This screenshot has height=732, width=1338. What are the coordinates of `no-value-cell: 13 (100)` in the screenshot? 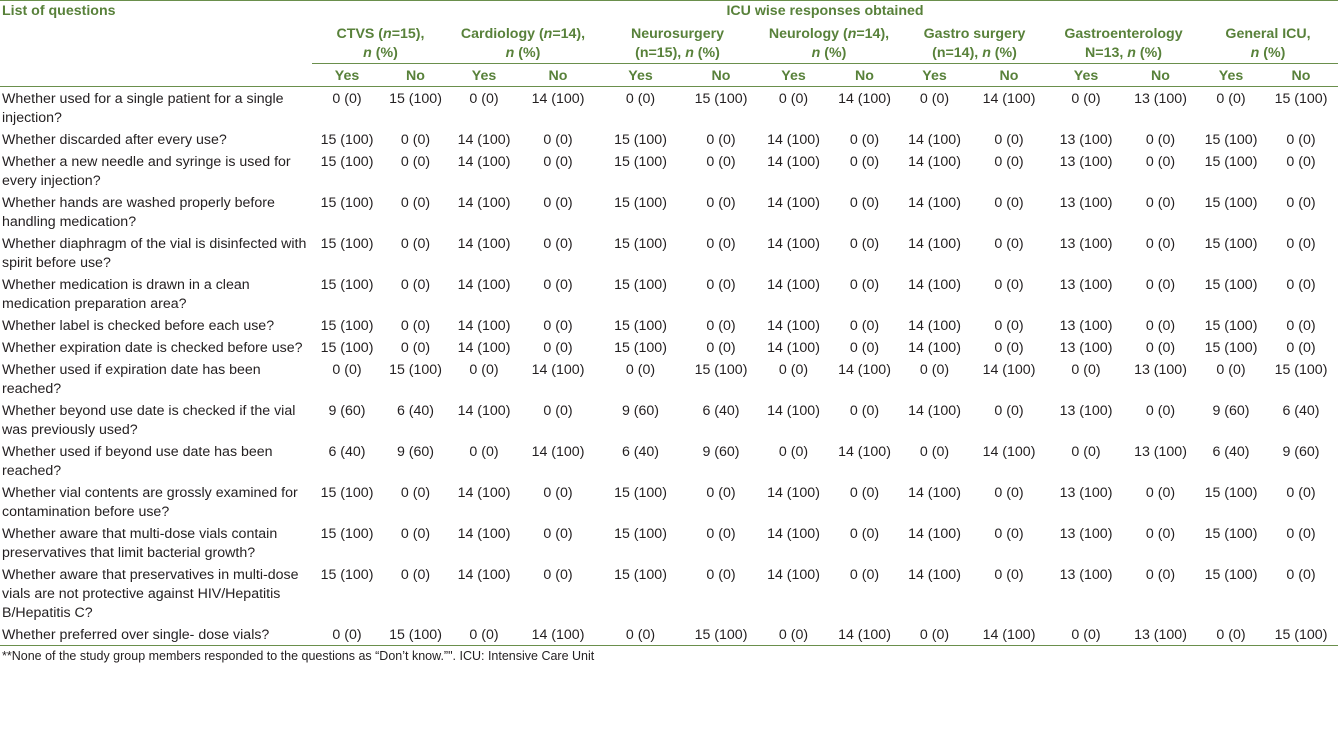 It's located at (1160, 634).